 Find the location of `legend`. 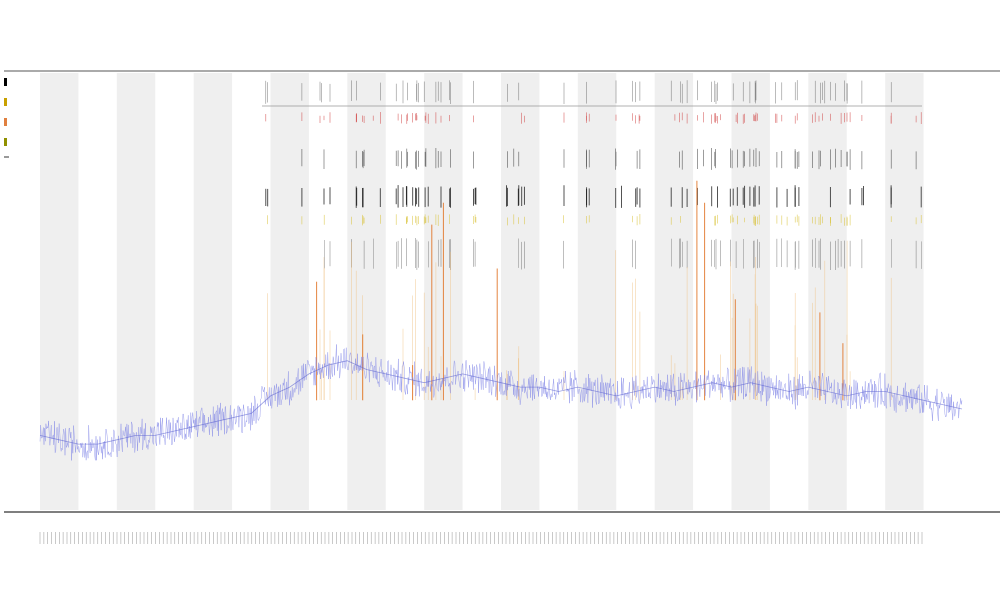

legend is located at coordinates (6, 118).